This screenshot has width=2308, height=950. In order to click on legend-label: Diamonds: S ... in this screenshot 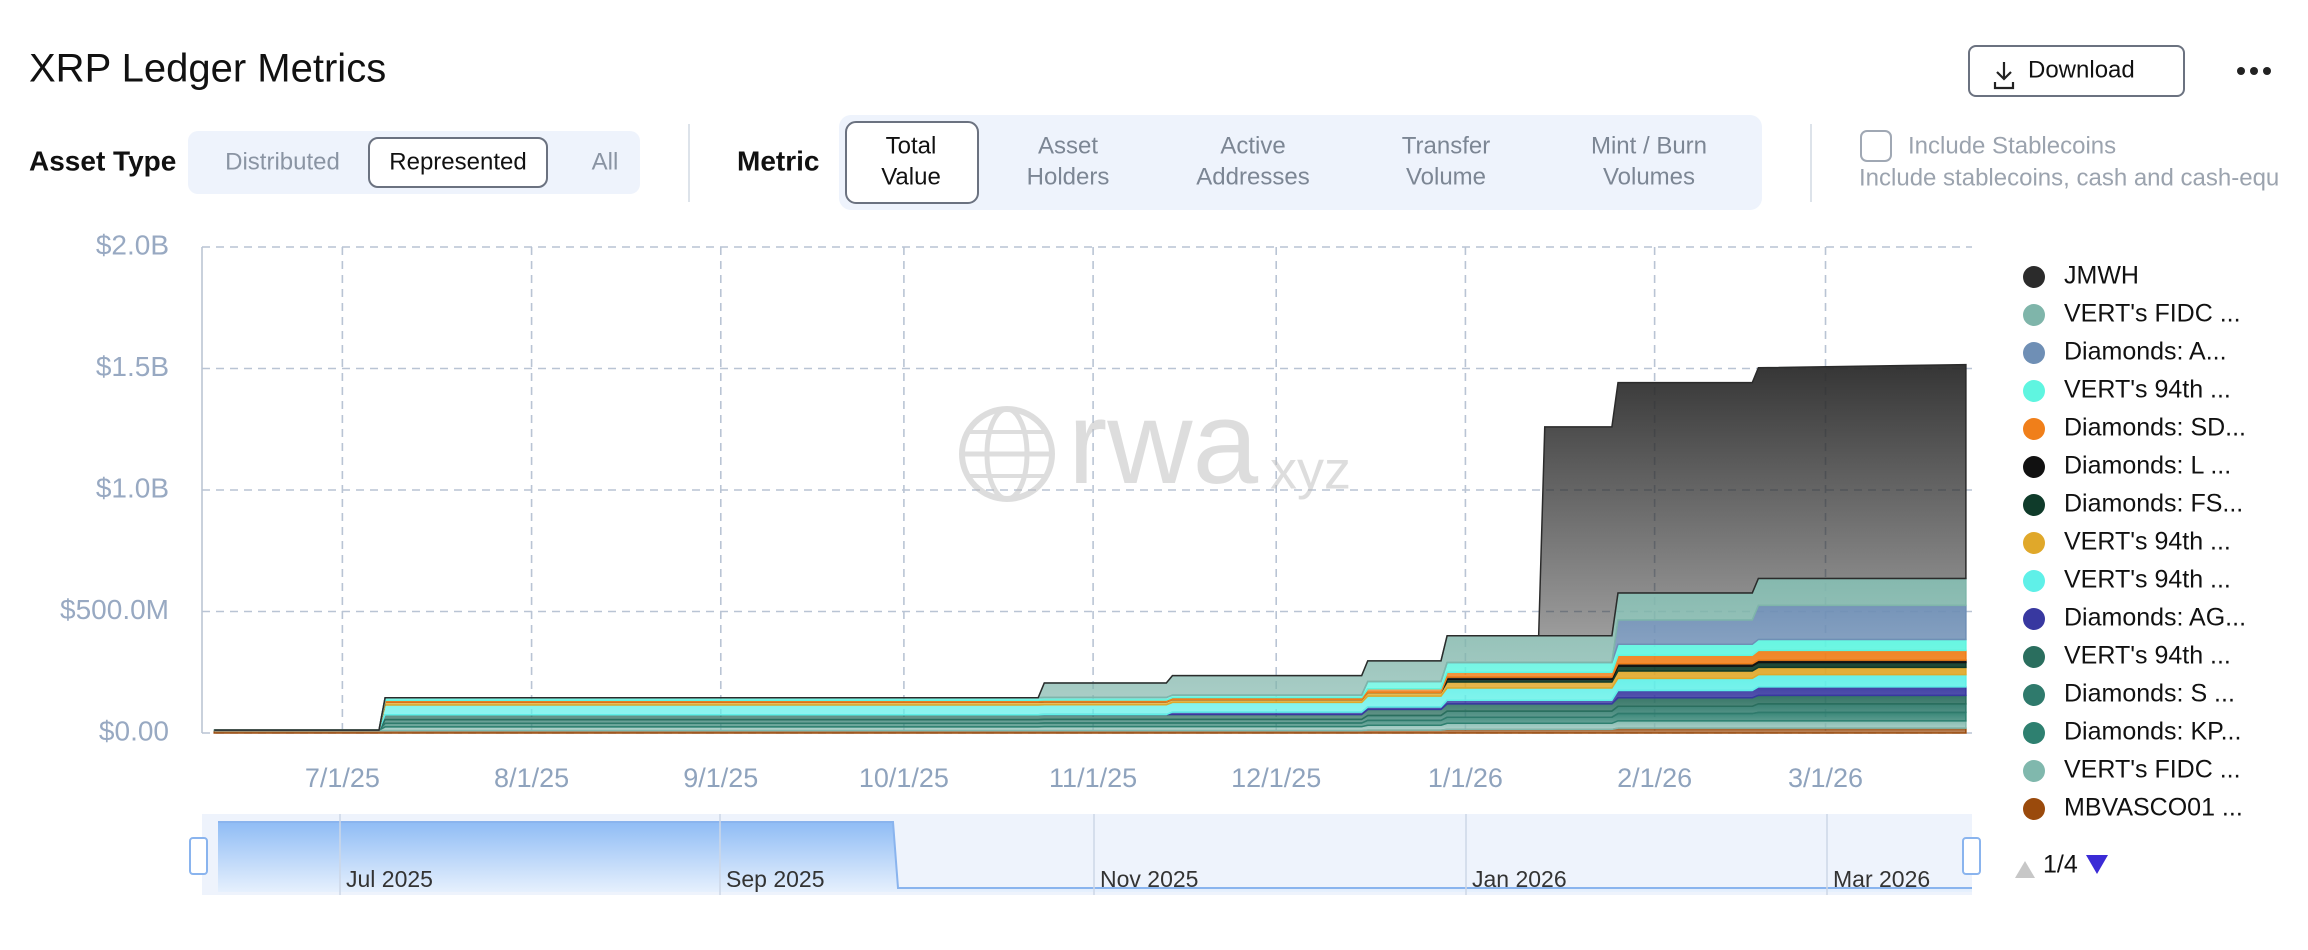, I will do `click(2149, 694)`.